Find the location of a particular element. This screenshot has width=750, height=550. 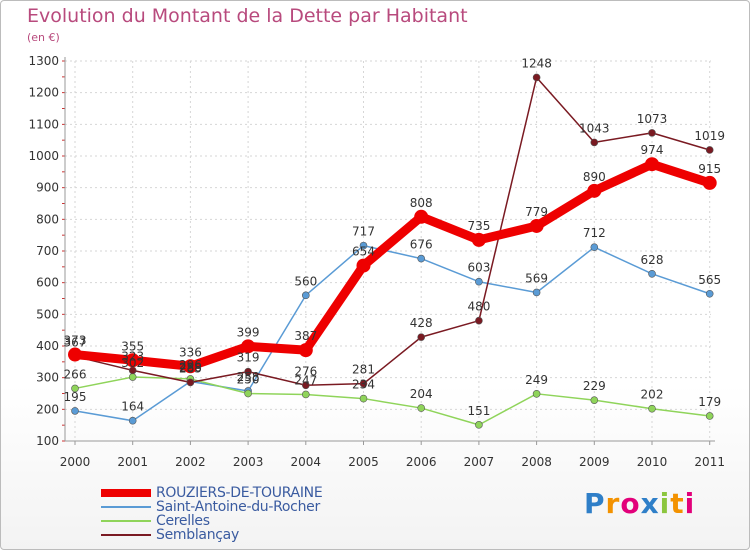

data-label-rouziers: 355 is located at coordinates (132, 346).